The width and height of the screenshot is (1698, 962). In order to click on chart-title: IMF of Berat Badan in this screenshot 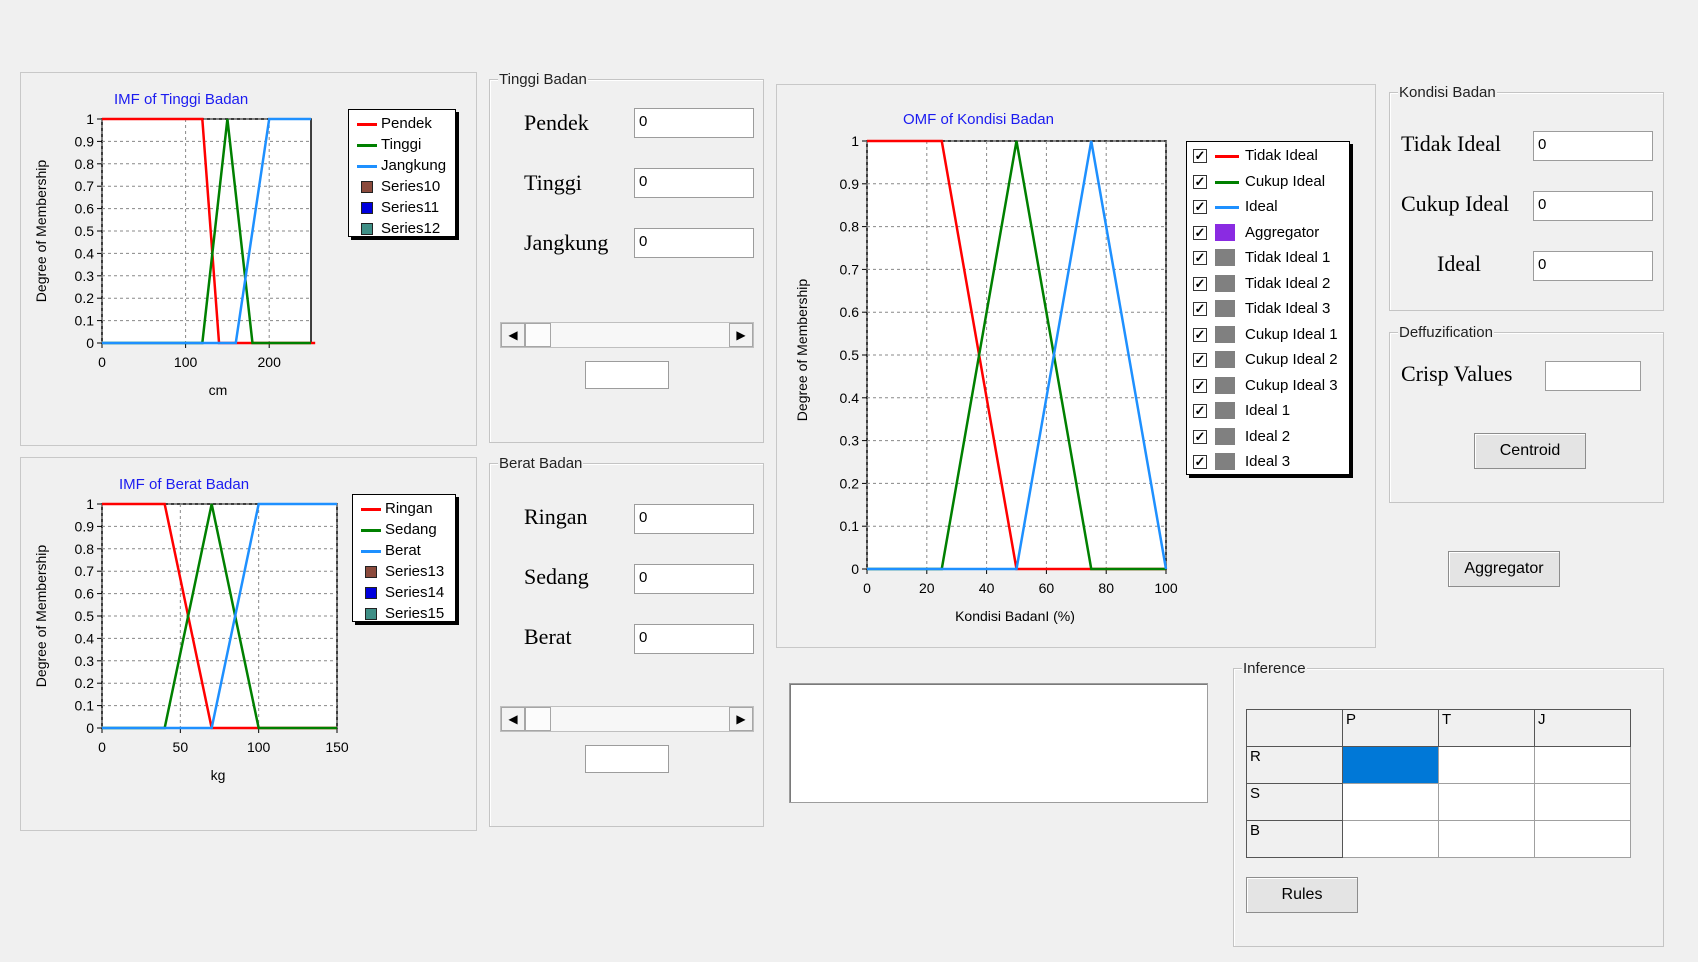, I will do `click(184, 484)`.